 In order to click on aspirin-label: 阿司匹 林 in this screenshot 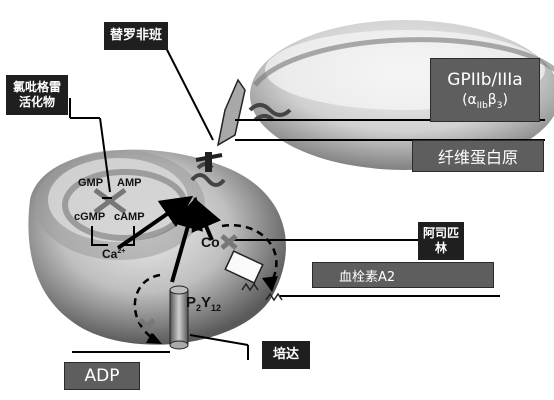, I will do `click(441, 241)`.